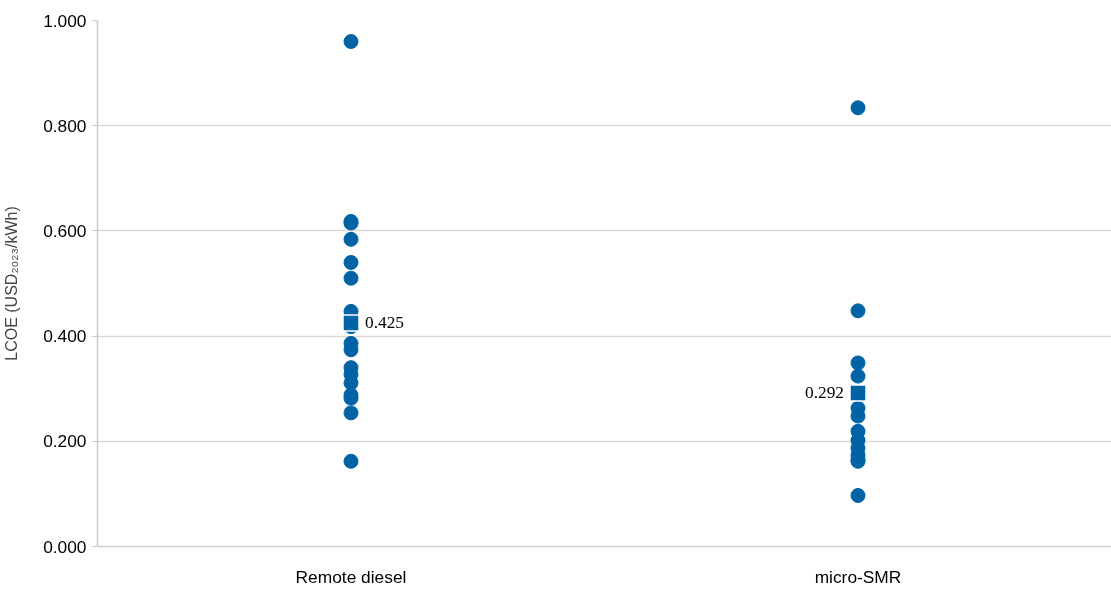  I want to click on y-tick-label: 1.000, so click(65, 20).